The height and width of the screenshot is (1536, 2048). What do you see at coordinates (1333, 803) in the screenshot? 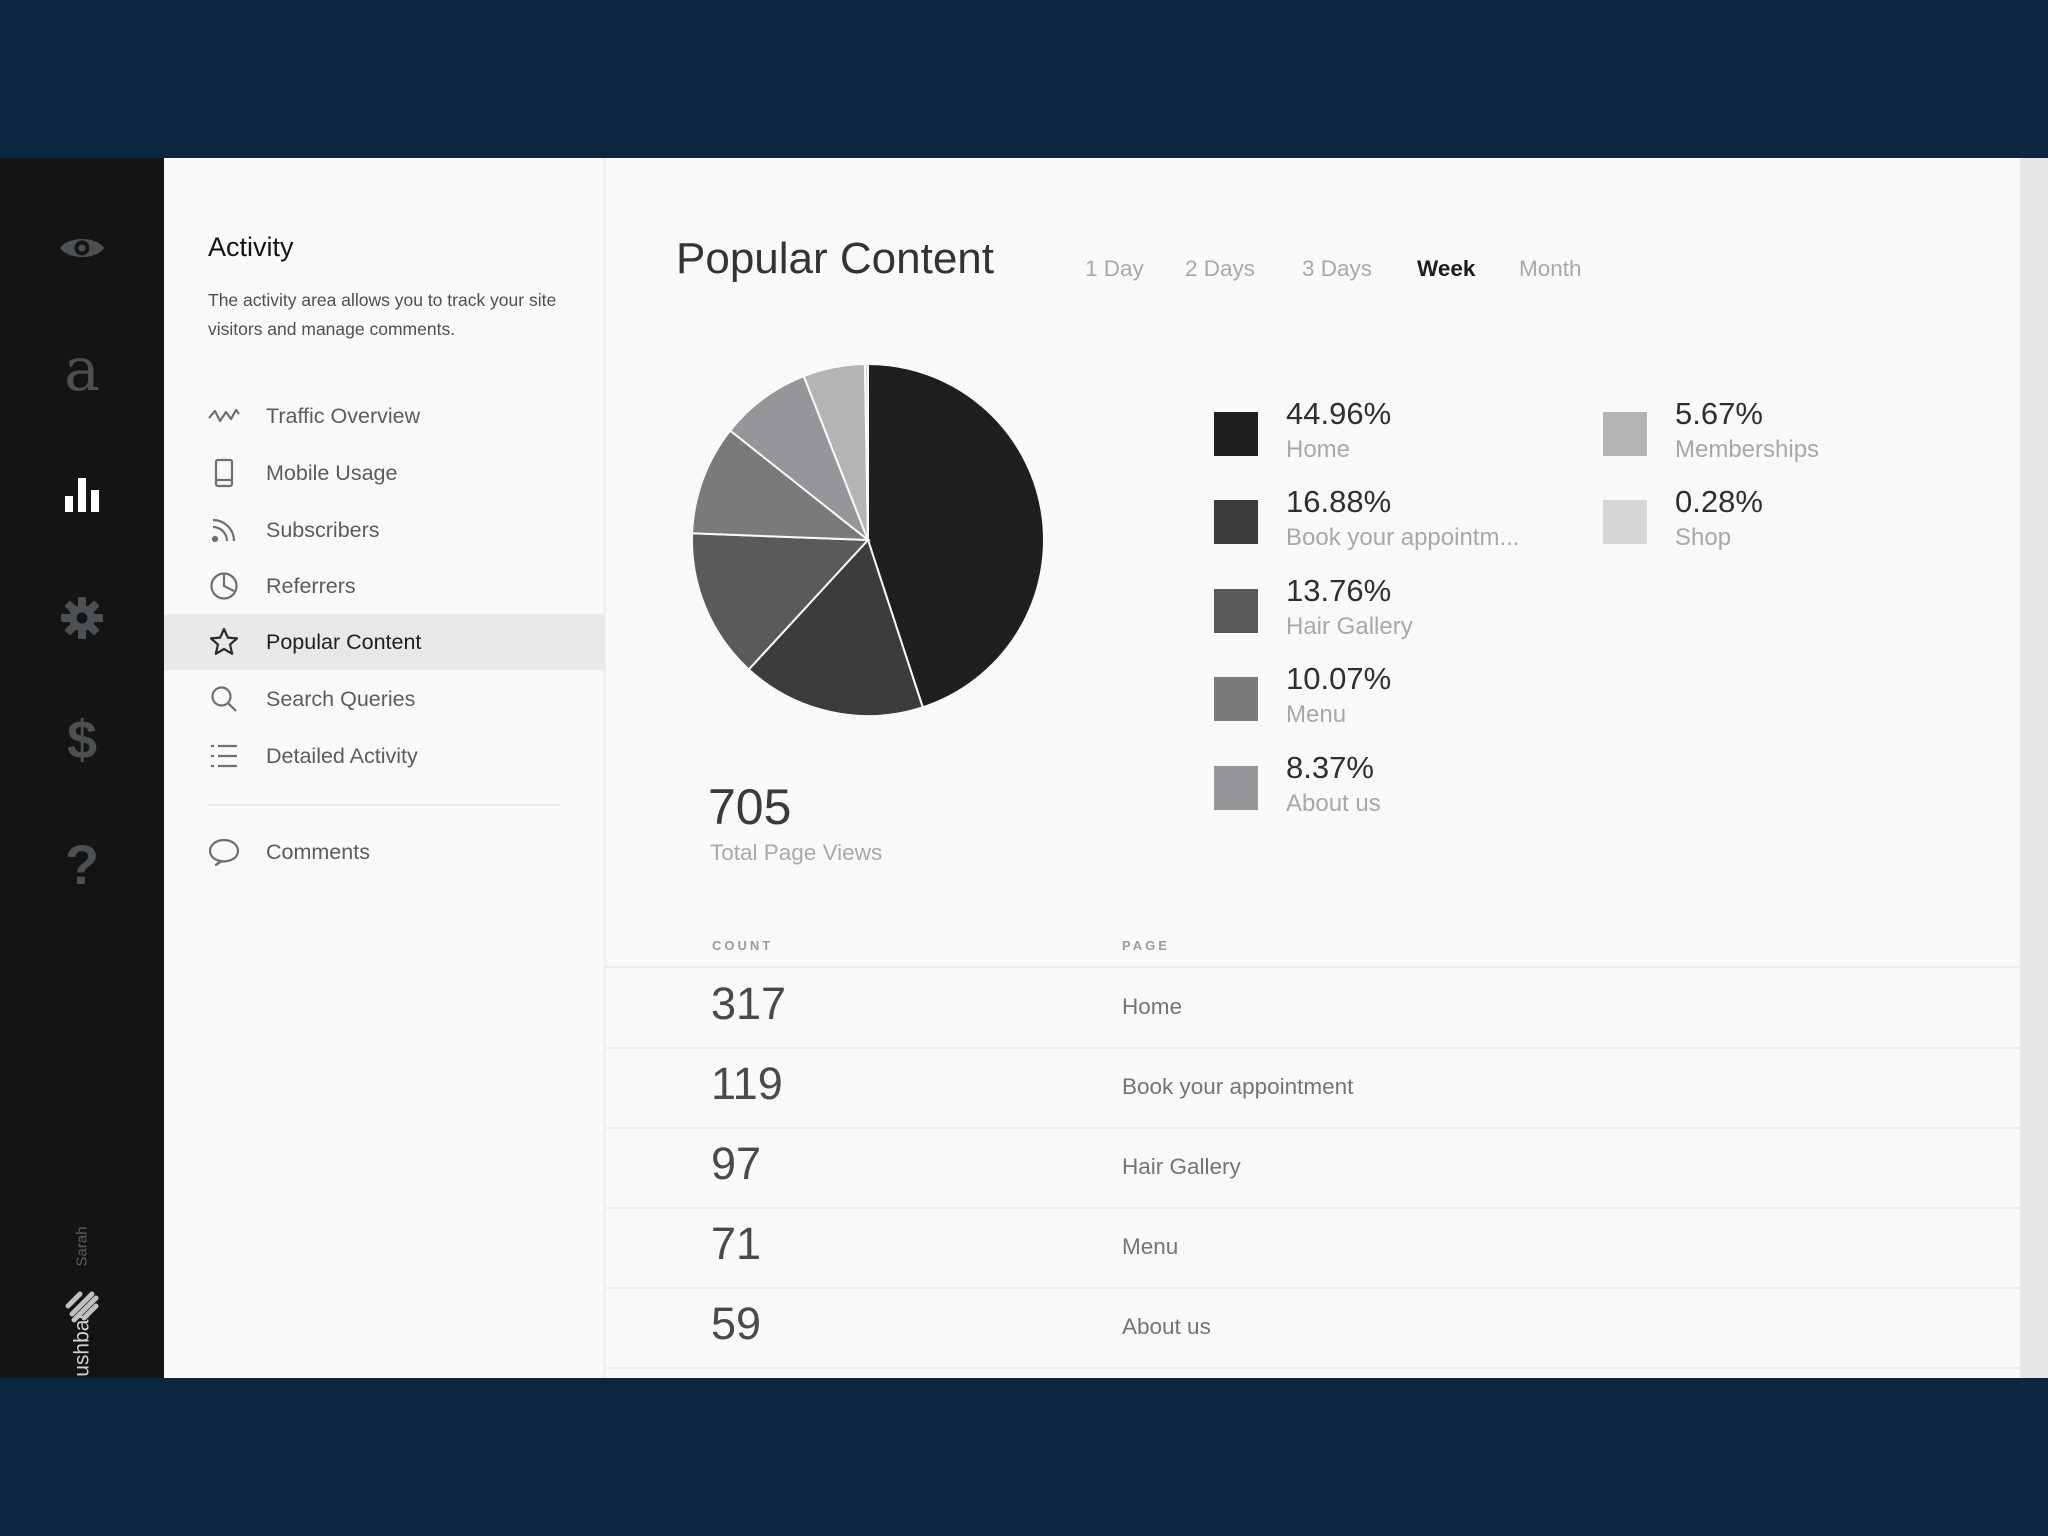
I see `legend-label: About us` at bounding box center [1333, 803].